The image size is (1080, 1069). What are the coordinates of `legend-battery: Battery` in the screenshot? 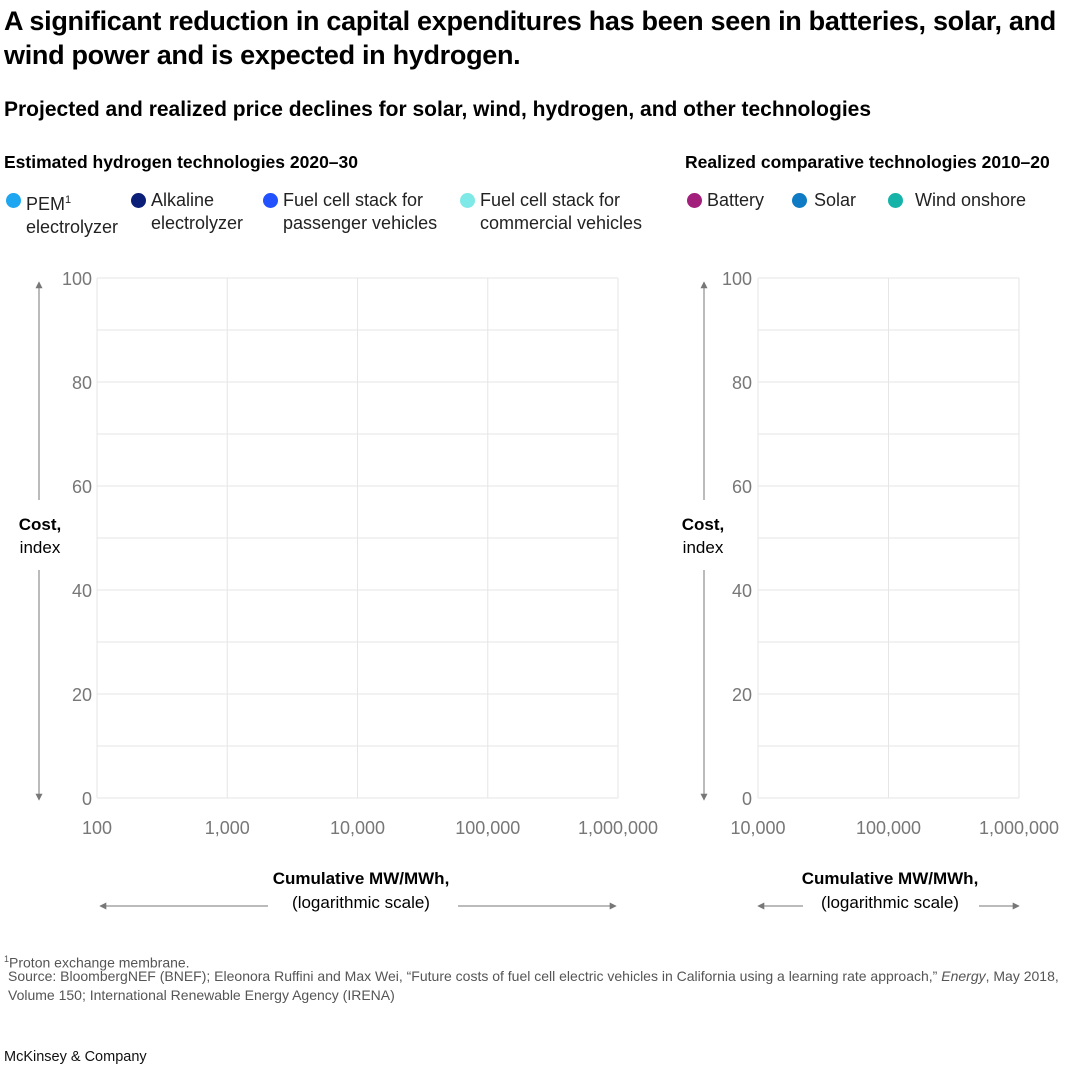 It's located at (724, 200).